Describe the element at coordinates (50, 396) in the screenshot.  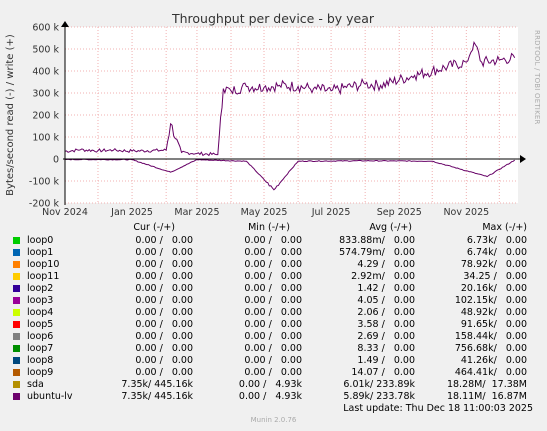
I see `legend-series-name: ubuntu-lv` at that location.